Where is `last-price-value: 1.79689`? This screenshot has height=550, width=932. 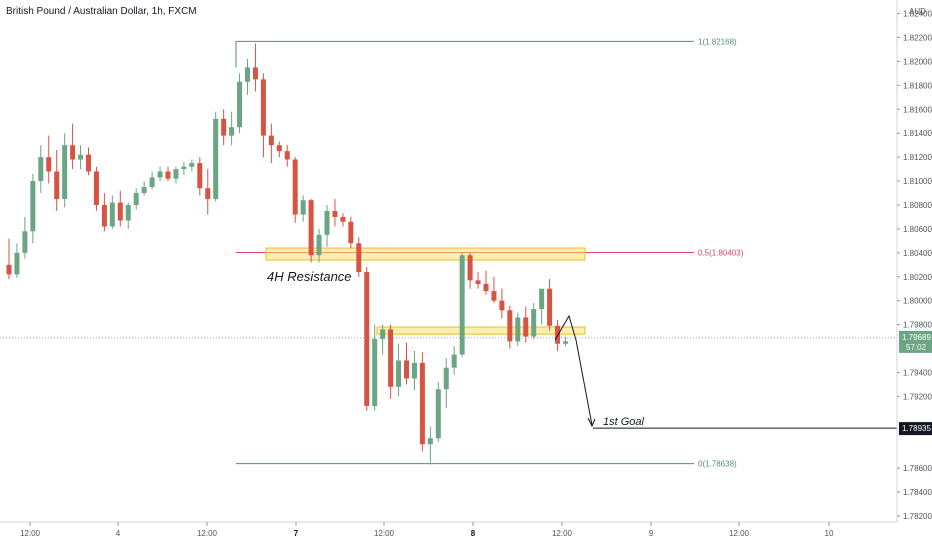 last-price-value: 1.79689 is located at coordinates (916, 337).